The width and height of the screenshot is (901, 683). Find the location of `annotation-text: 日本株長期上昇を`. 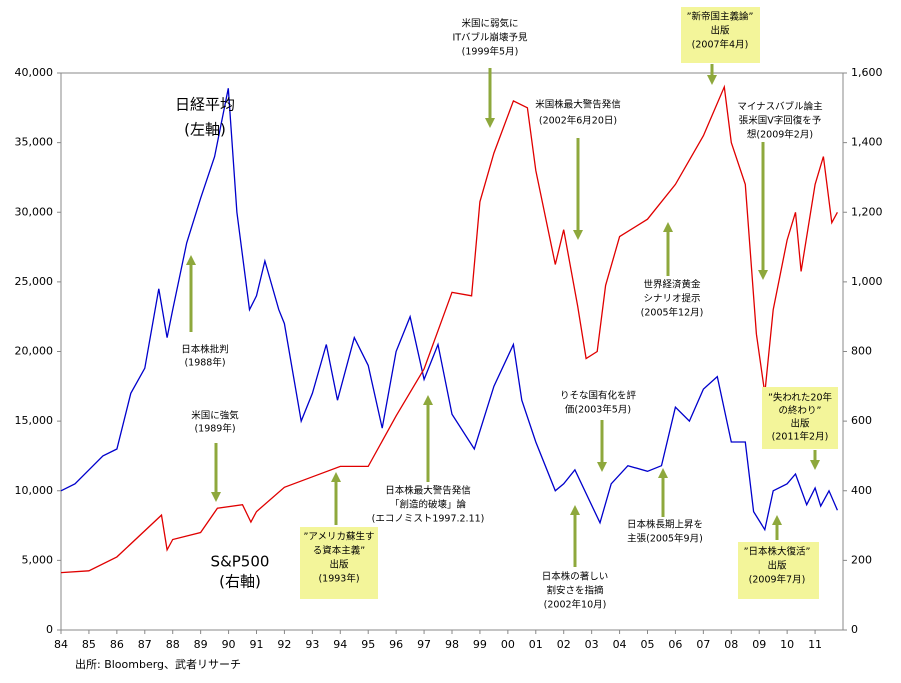

annotation-text: 日本株長期上昇を is located at coordinates (665, 525).